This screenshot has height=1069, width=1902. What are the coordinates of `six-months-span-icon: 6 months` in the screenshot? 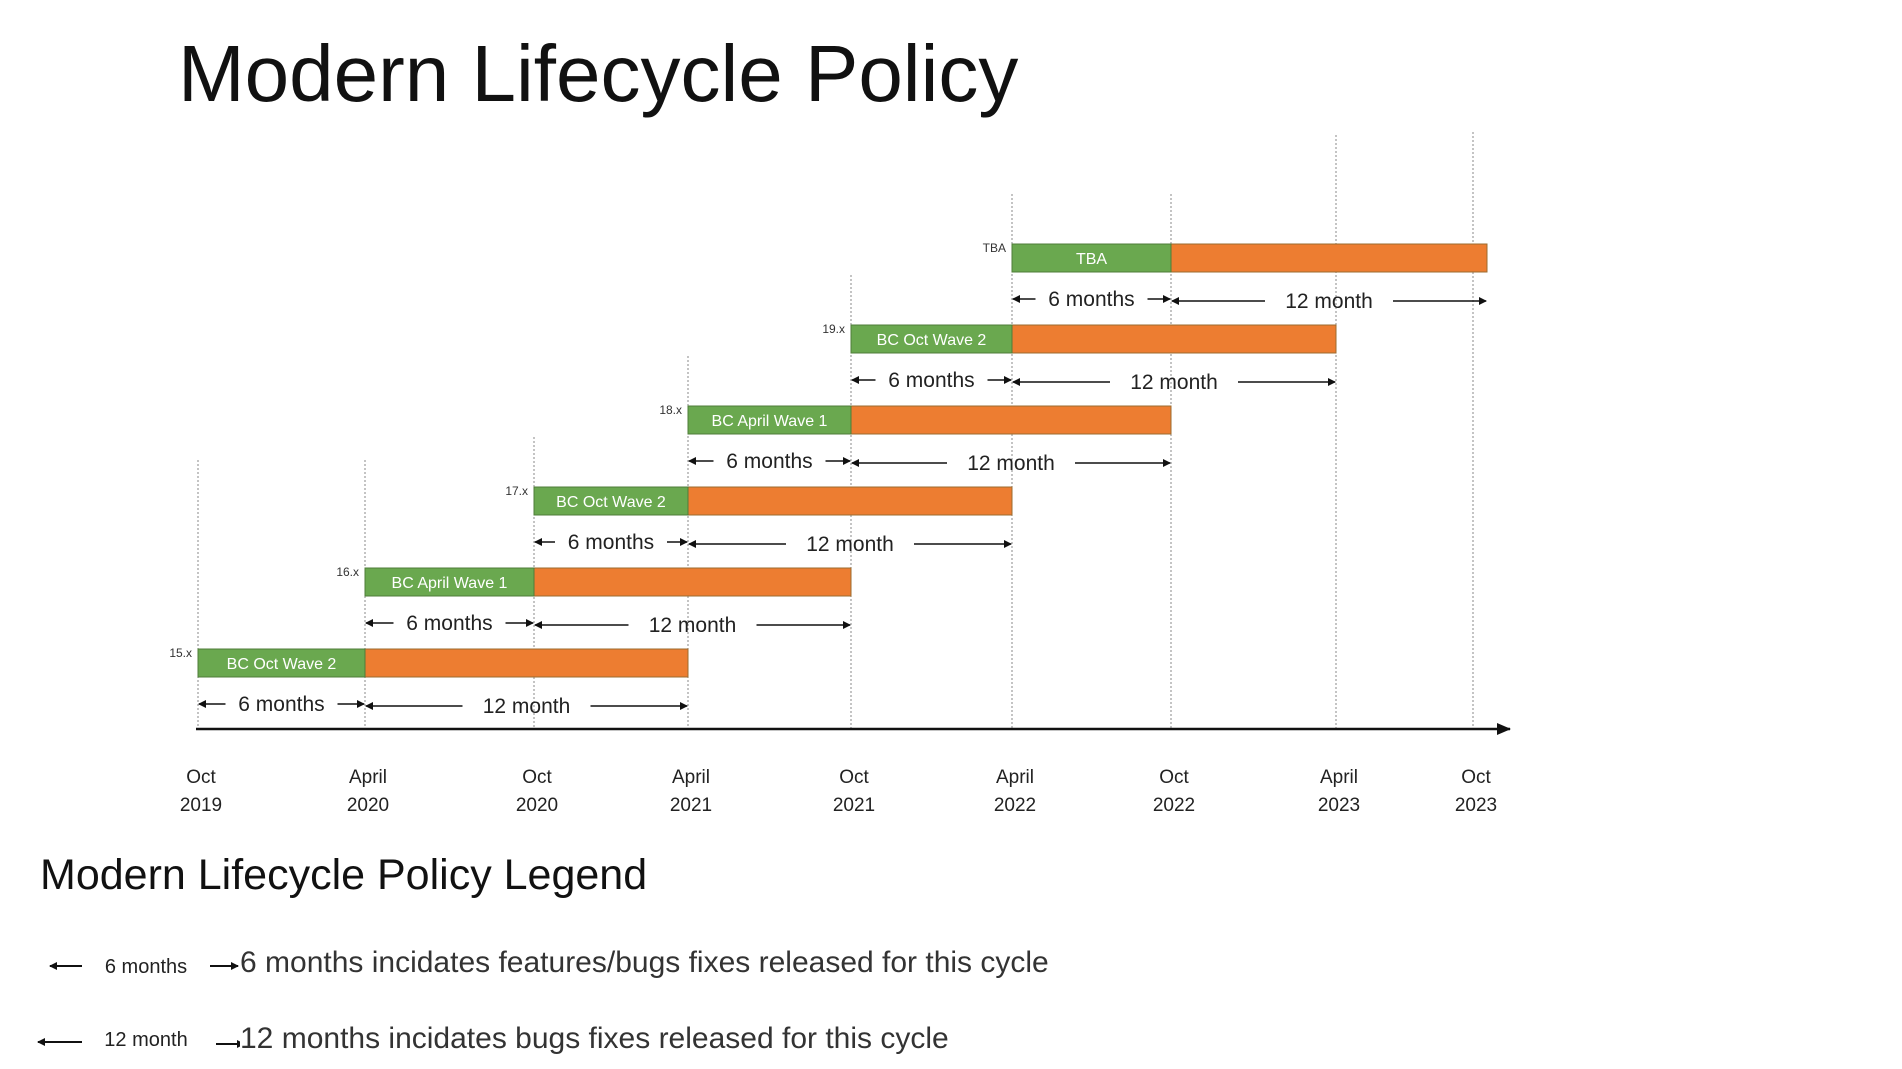 It's located at (144, 967).